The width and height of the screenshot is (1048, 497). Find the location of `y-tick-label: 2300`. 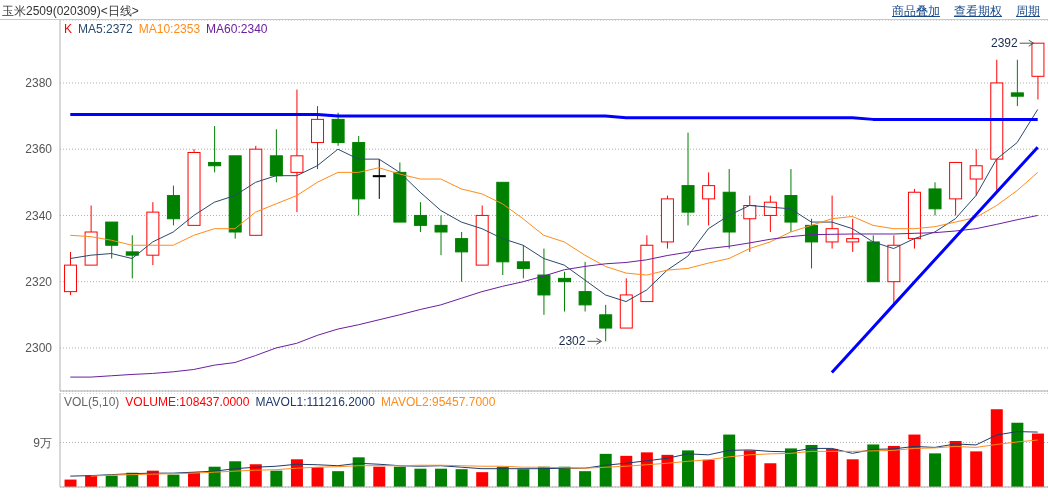

y-tick-label: 2300 is located at coordinates (39, 348).